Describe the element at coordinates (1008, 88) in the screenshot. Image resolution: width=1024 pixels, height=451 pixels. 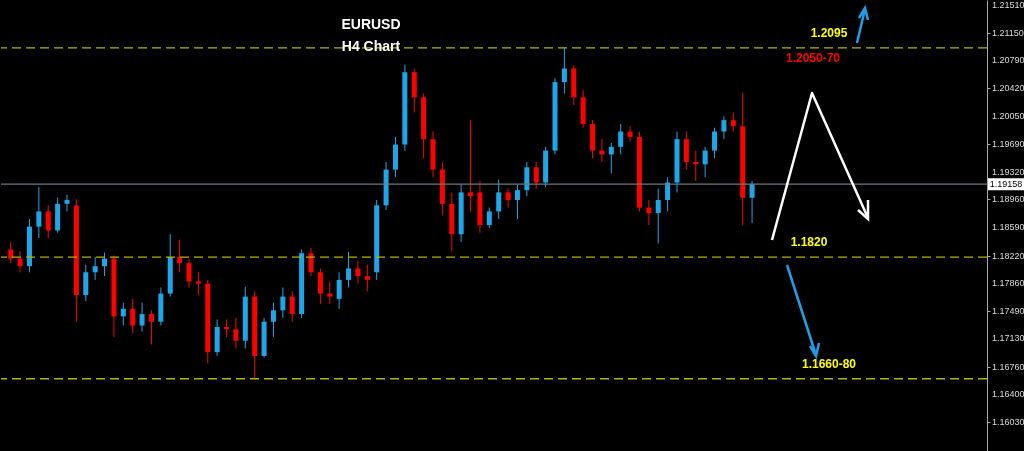
I see `y-tick-label: 1.20420` at that location.